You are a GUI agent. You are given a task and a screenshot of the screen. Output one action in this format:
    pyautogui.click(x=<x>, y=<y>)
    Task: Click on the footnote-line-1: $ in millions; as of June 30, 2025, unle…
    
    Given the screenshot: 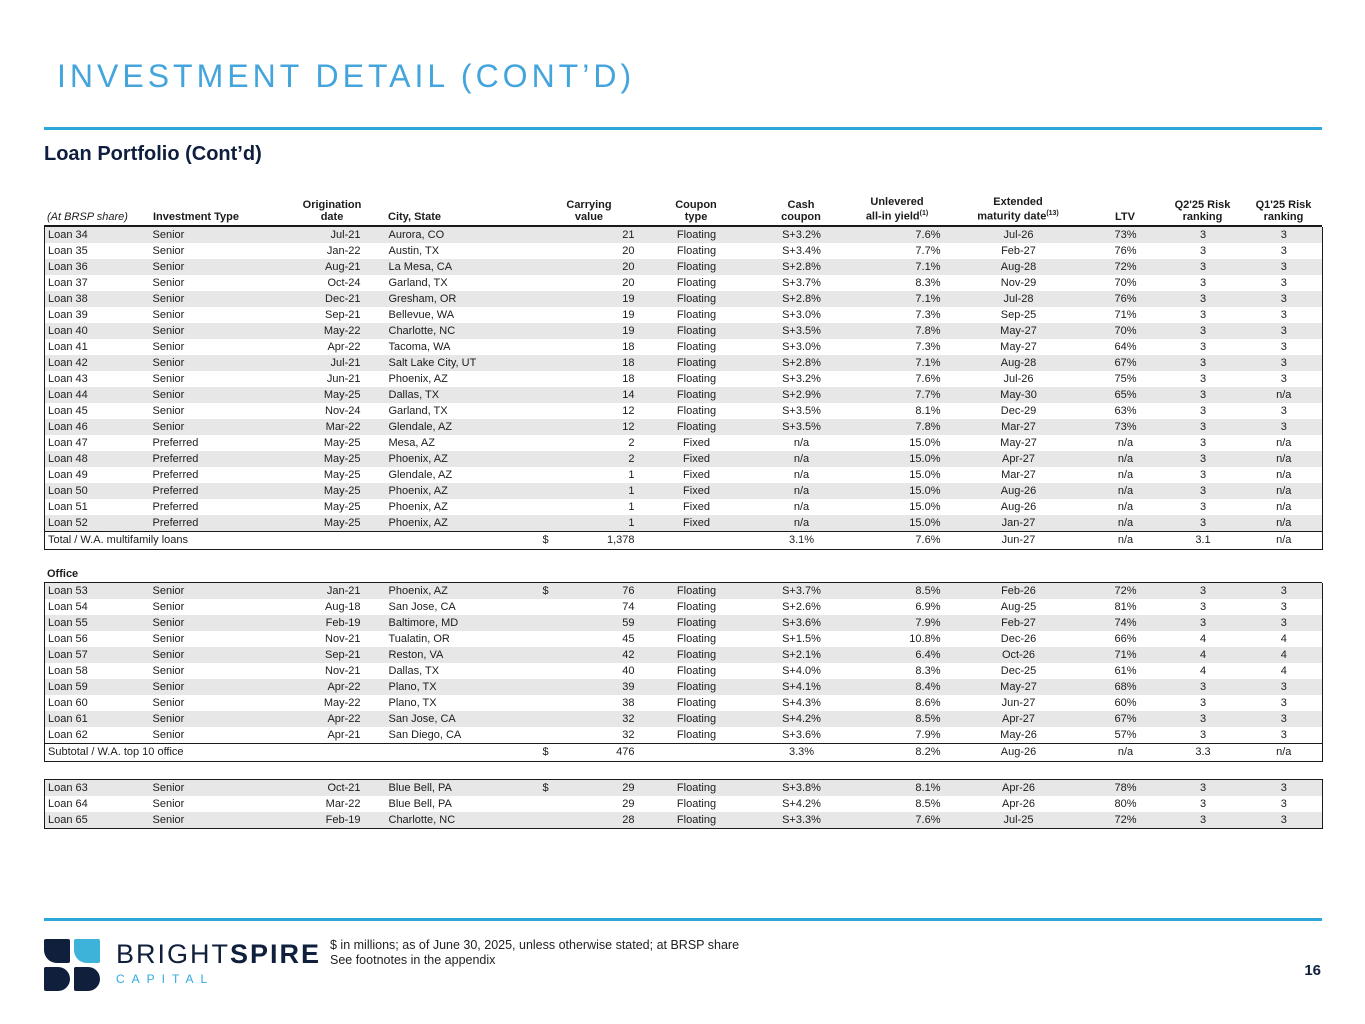 What is the action you would take?
    pyautogui.click(x=535, y=945)
    